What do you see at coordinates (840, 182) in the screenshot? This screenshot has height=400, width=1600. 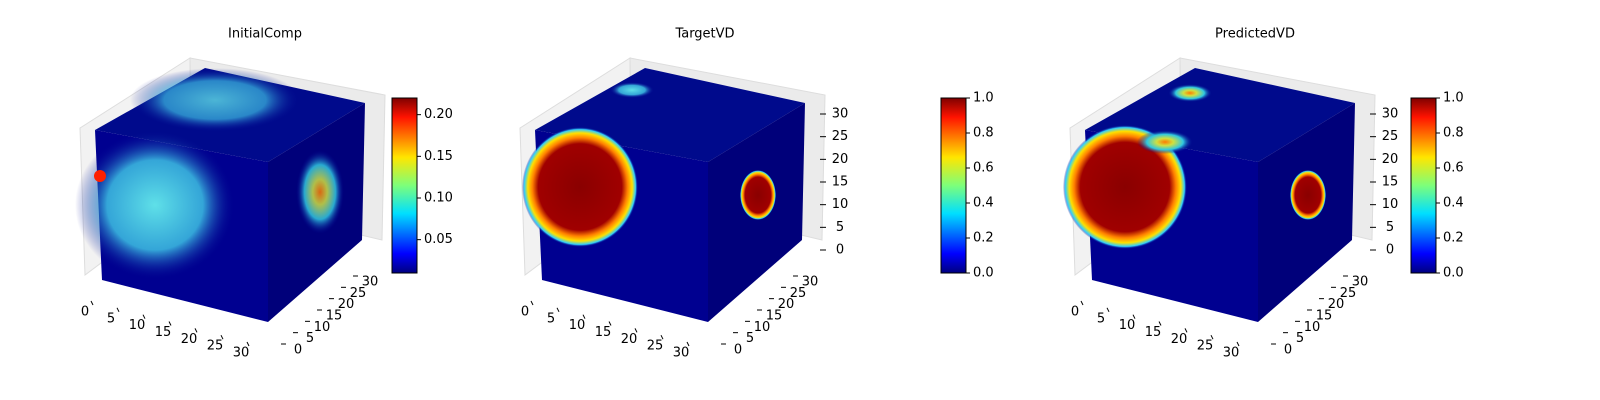 I see `z-tick-label: 15` at bounding box center [840, 182].